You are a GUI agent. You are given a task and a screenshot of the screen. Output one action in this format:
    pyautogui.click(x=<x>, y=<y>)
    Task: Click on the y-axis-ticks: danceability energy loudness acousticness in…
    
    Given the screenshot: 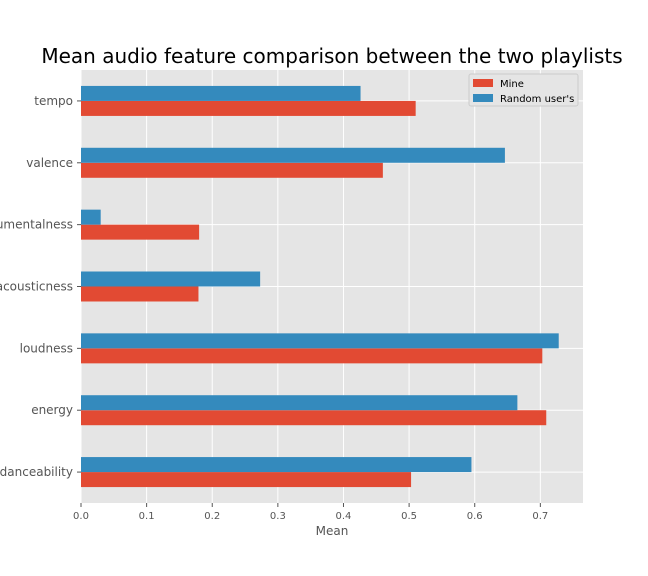 What is the action you would take?
    pyautogui.click(x=40, y=286)
    